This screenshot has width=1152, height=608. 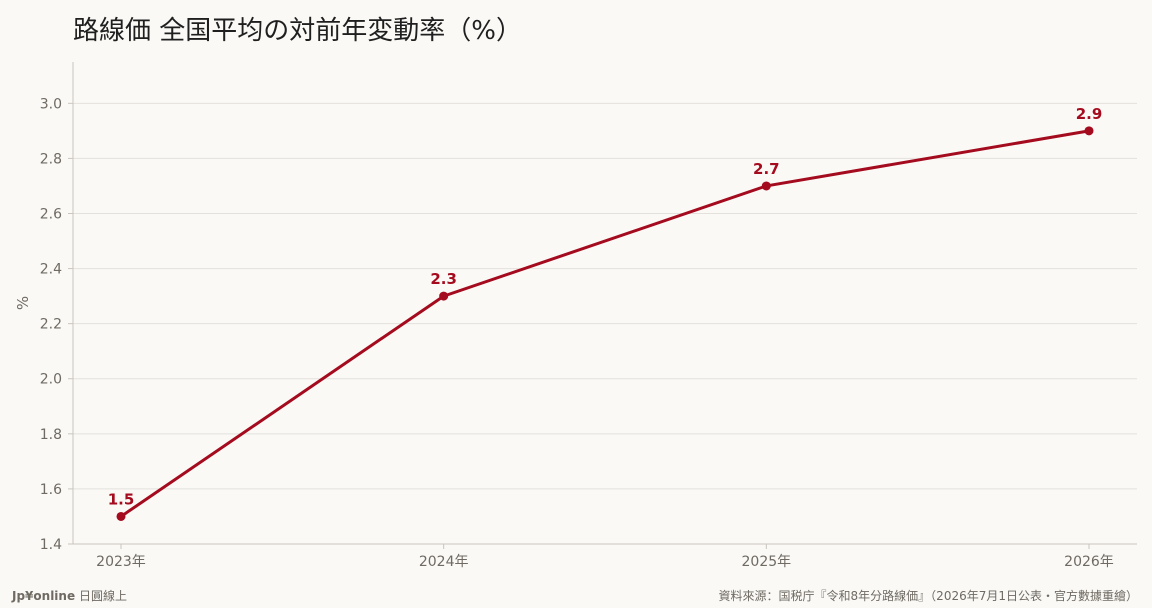 What do you see at coordinates (1089, 114) in the screenshot?
I see `data-label: 2.9` at bounding box center [1089, 114].